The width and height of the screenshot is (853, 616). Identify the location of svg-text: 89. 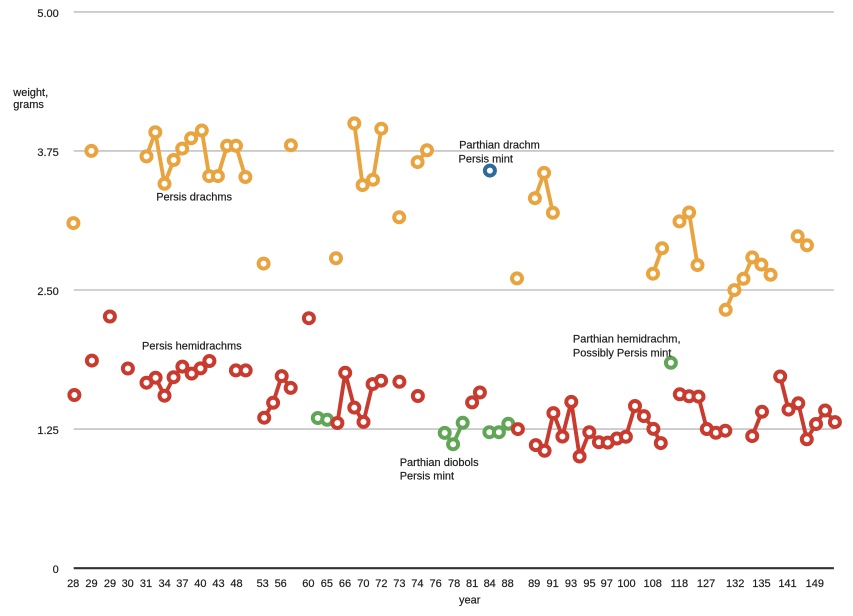
(534, 584).